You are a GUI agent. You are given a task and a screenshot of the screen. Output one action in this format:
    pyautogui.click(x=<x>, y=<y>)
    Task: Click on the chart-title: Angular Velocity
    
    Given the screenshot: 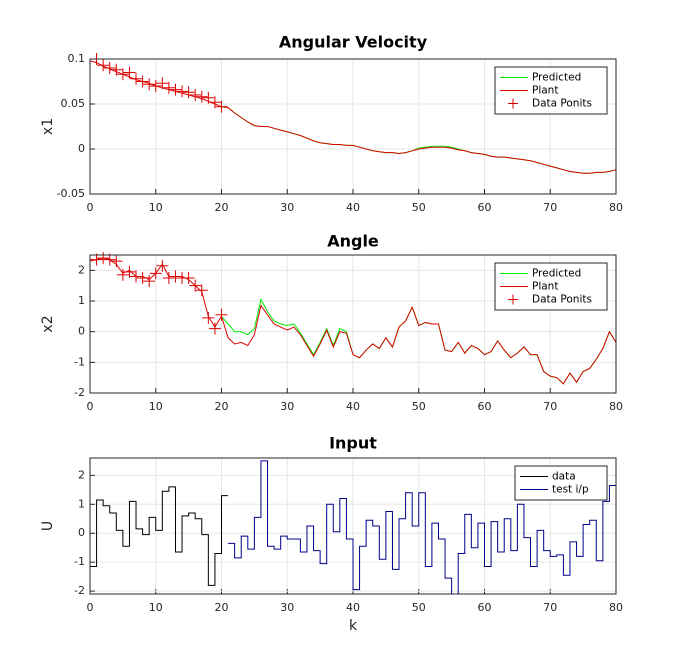 What is the action you would take?
    pyautogui.click(x=353, y=42)
    